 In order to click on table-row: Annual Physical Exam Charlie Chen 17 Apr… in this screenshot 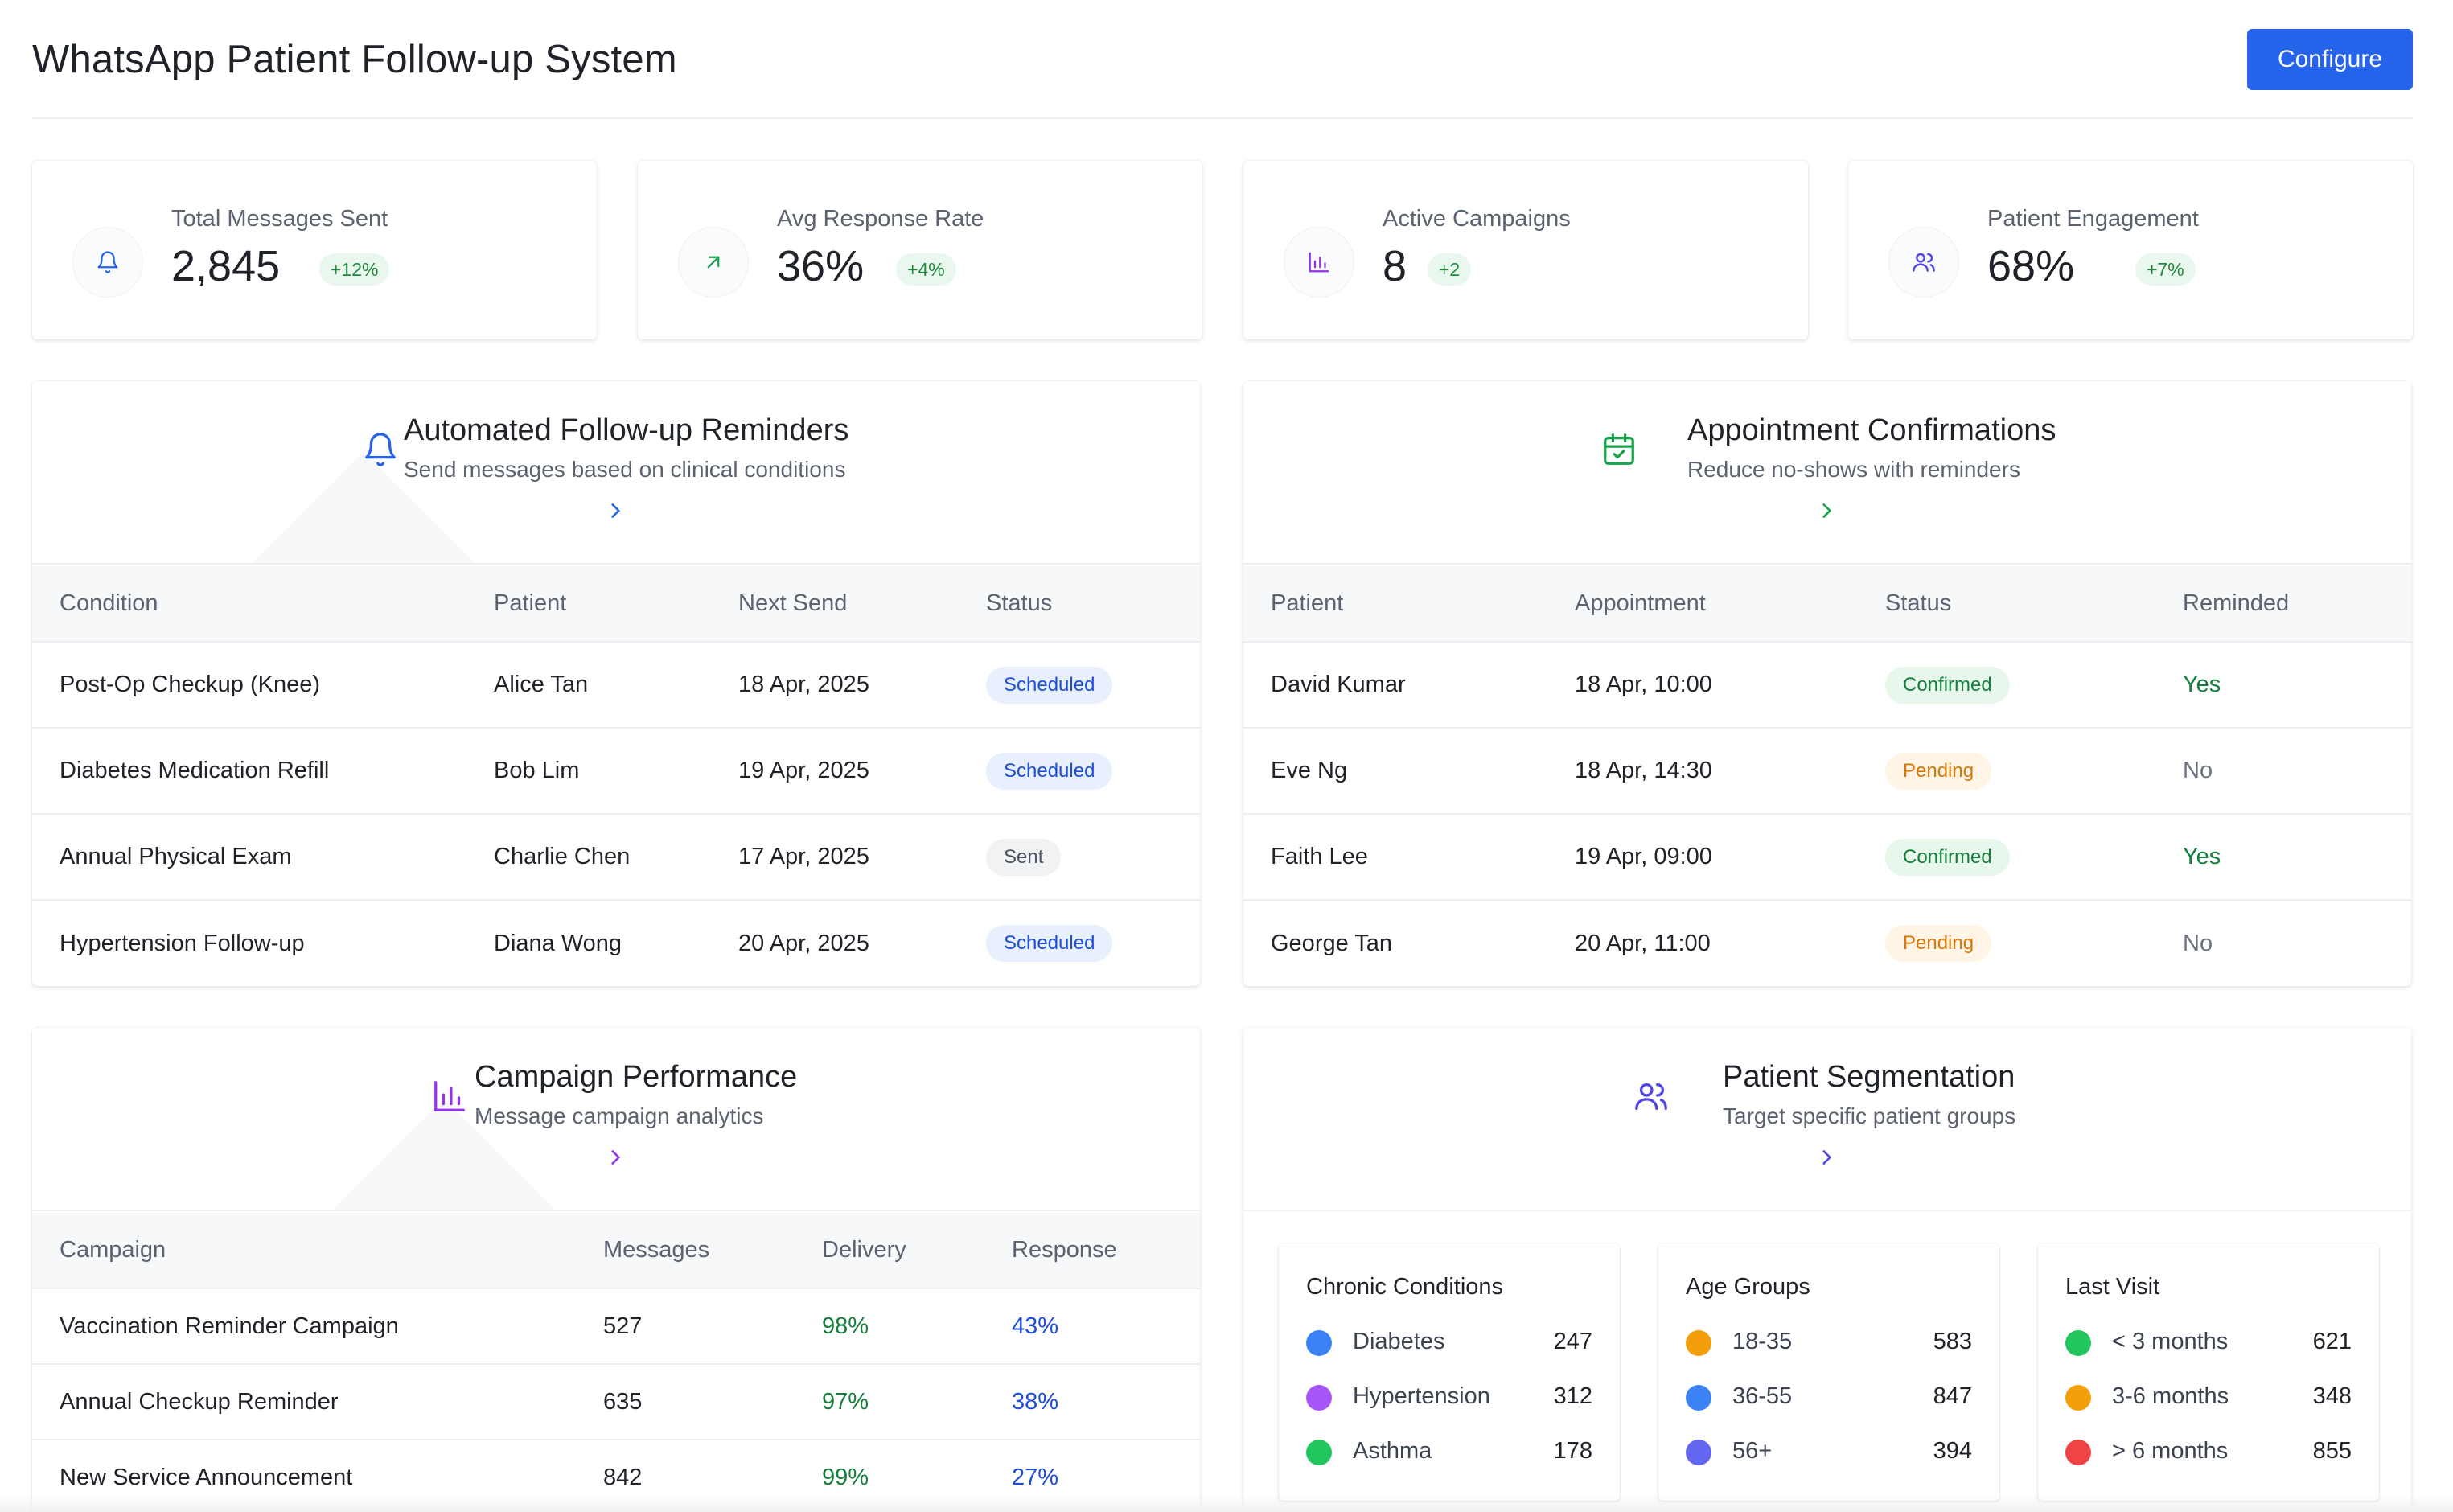, I will do `click(616, 857)`.